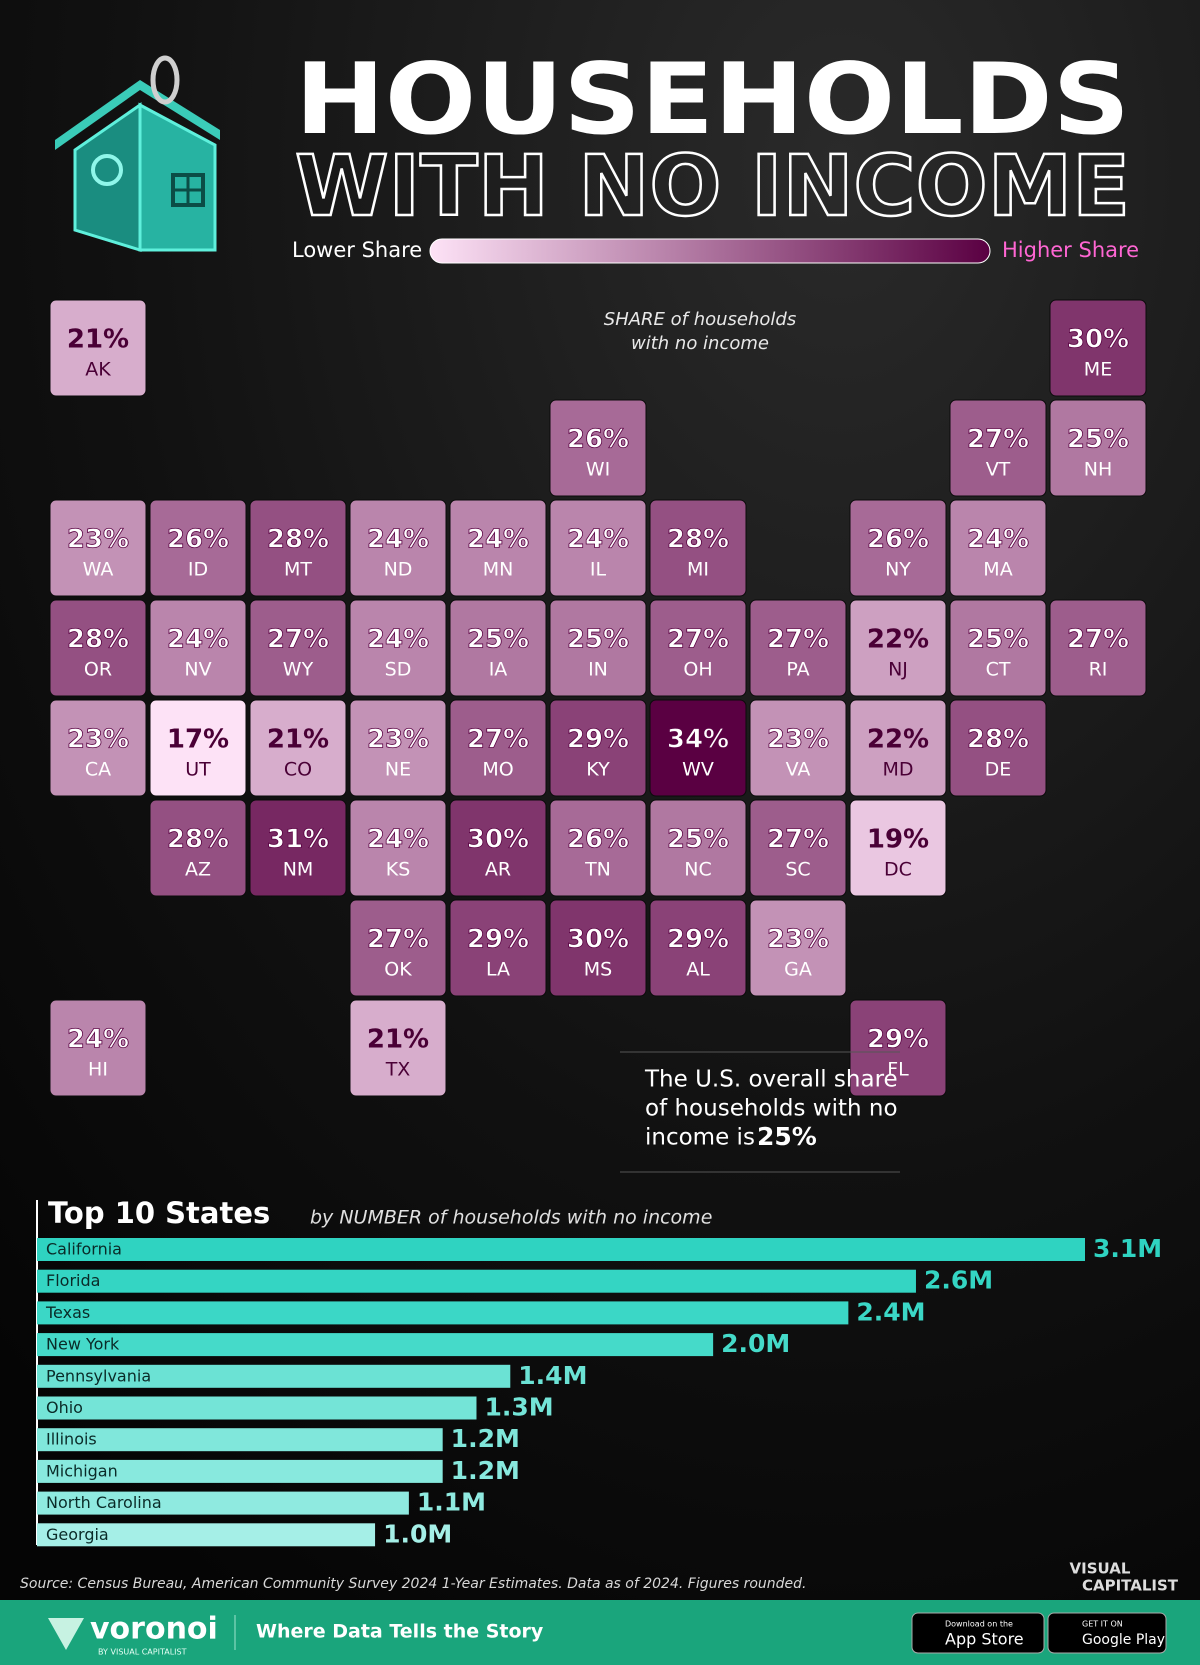 This screenshot has height=1665, width=1200. Describe the element at coordinates (698, 970) in the screenshot. I see `state-abbrev: AL` at that location.